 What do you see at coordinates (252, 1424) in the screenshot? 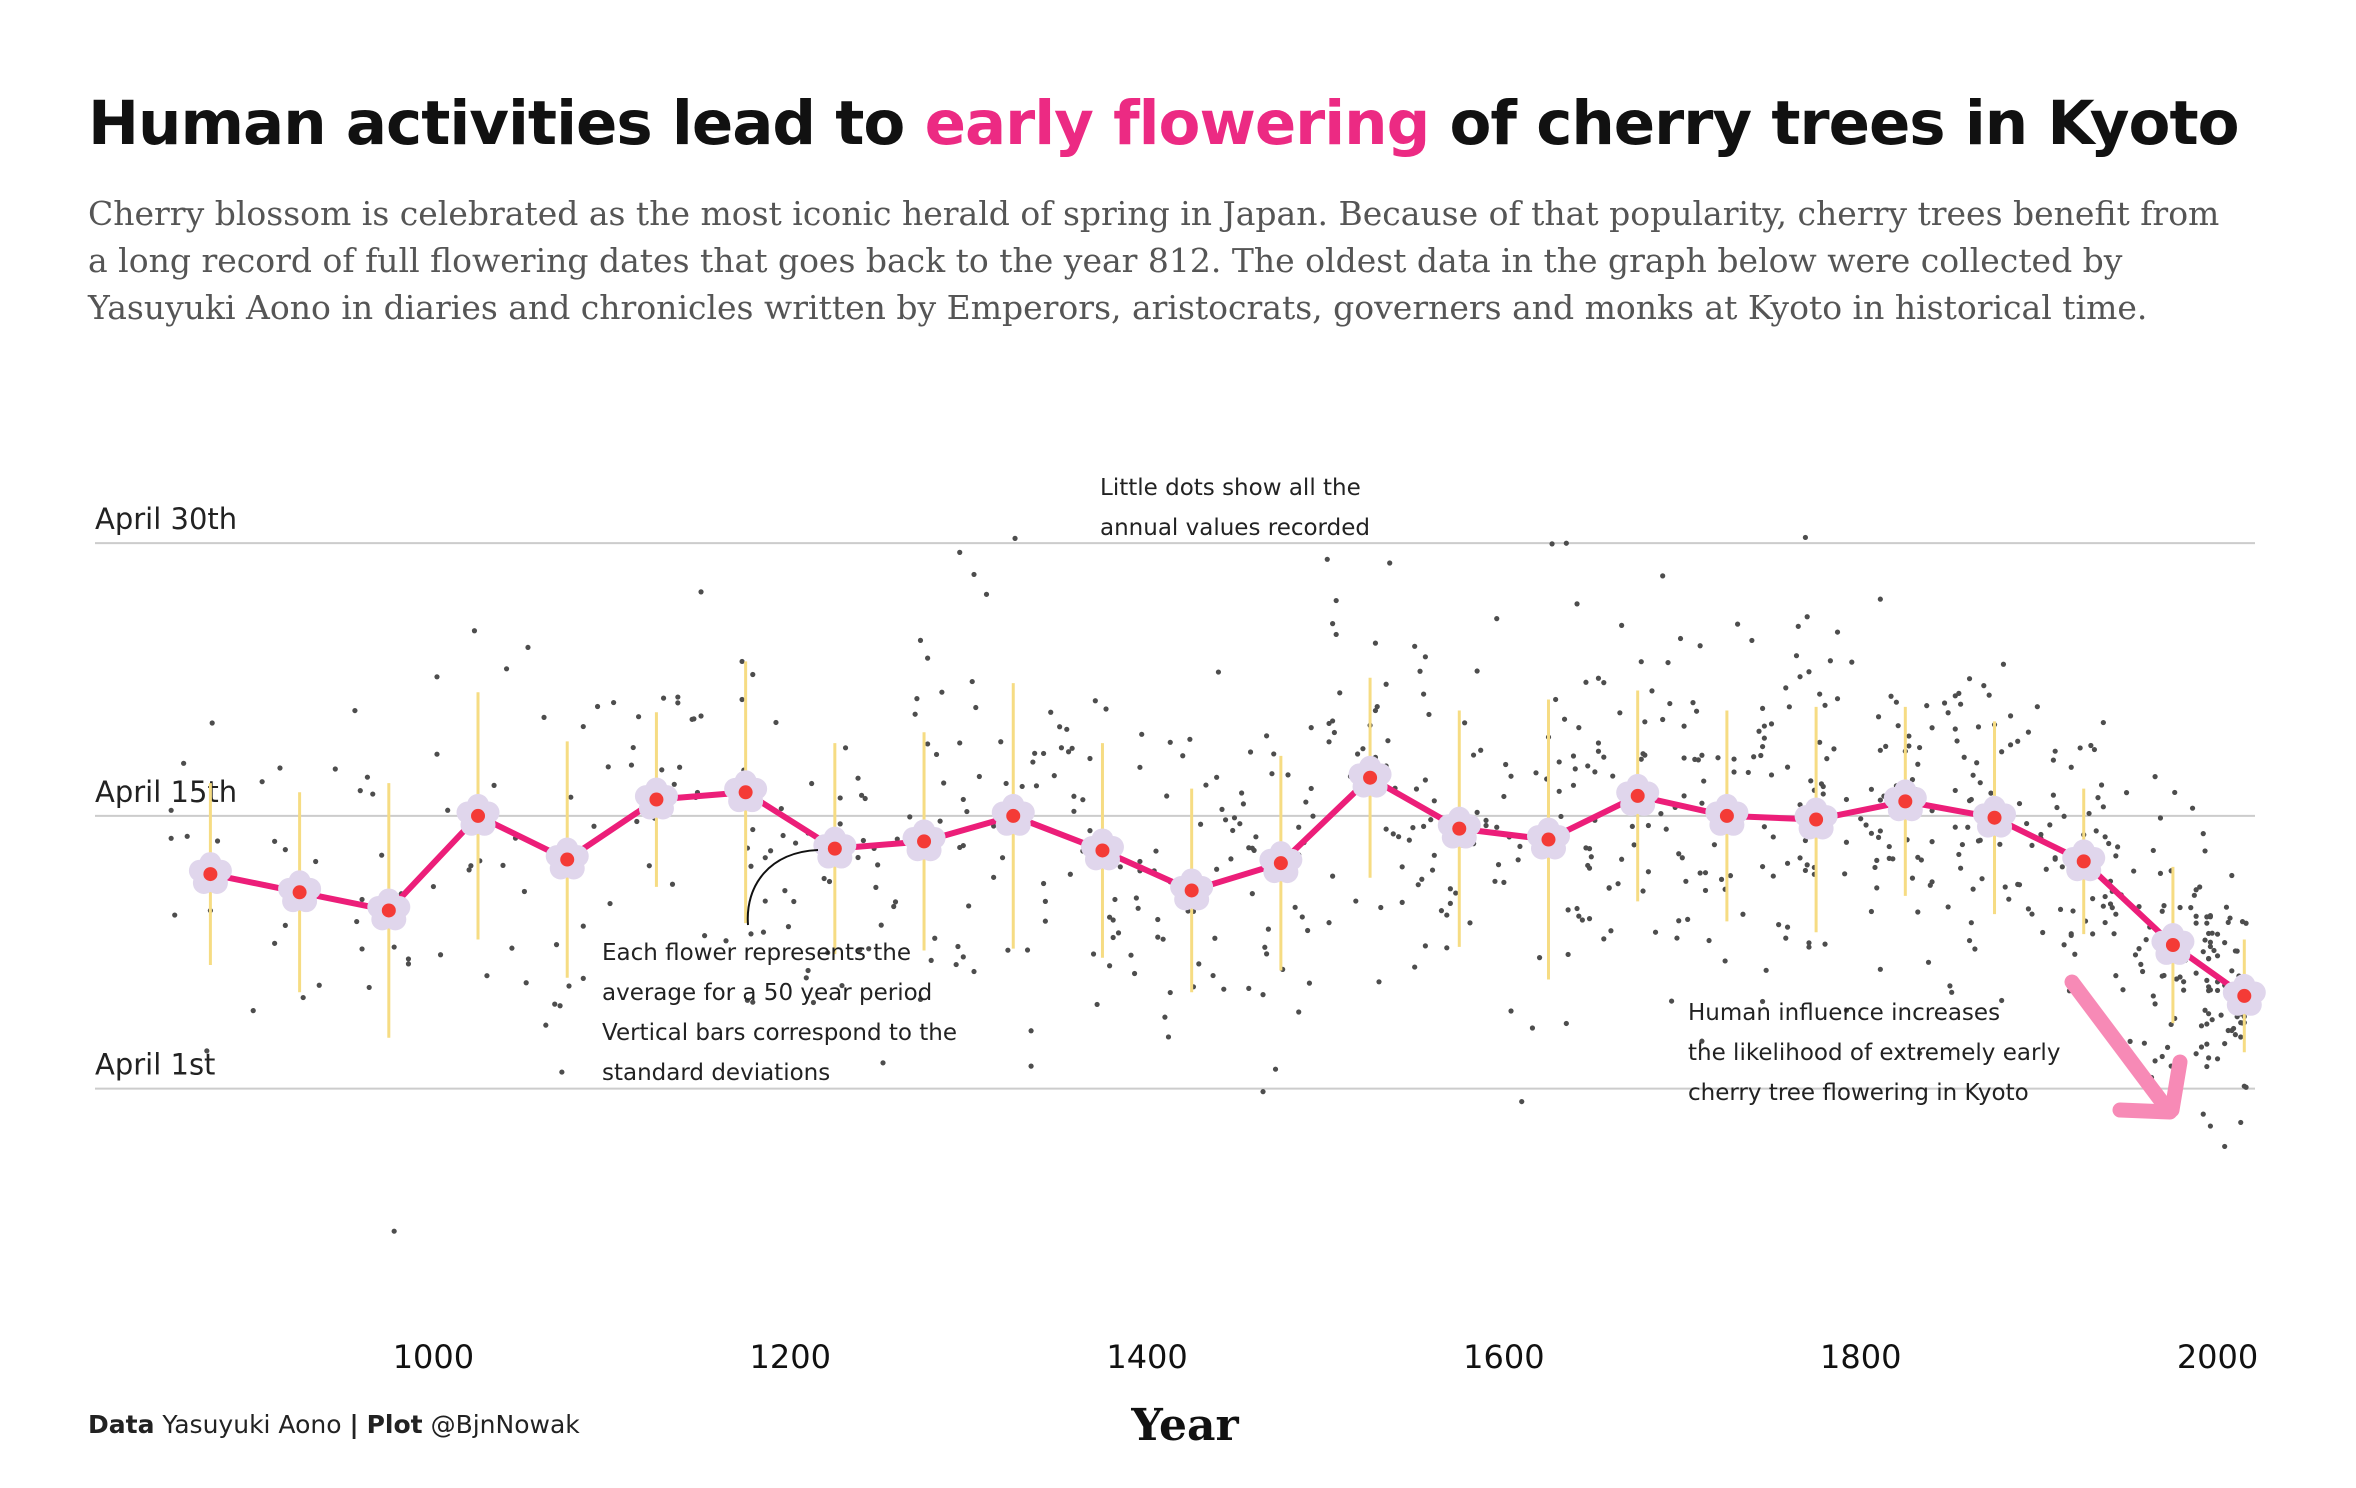
I see `caption-data-value: Yasuyuki Aono` at bounding box center [252, 1424].